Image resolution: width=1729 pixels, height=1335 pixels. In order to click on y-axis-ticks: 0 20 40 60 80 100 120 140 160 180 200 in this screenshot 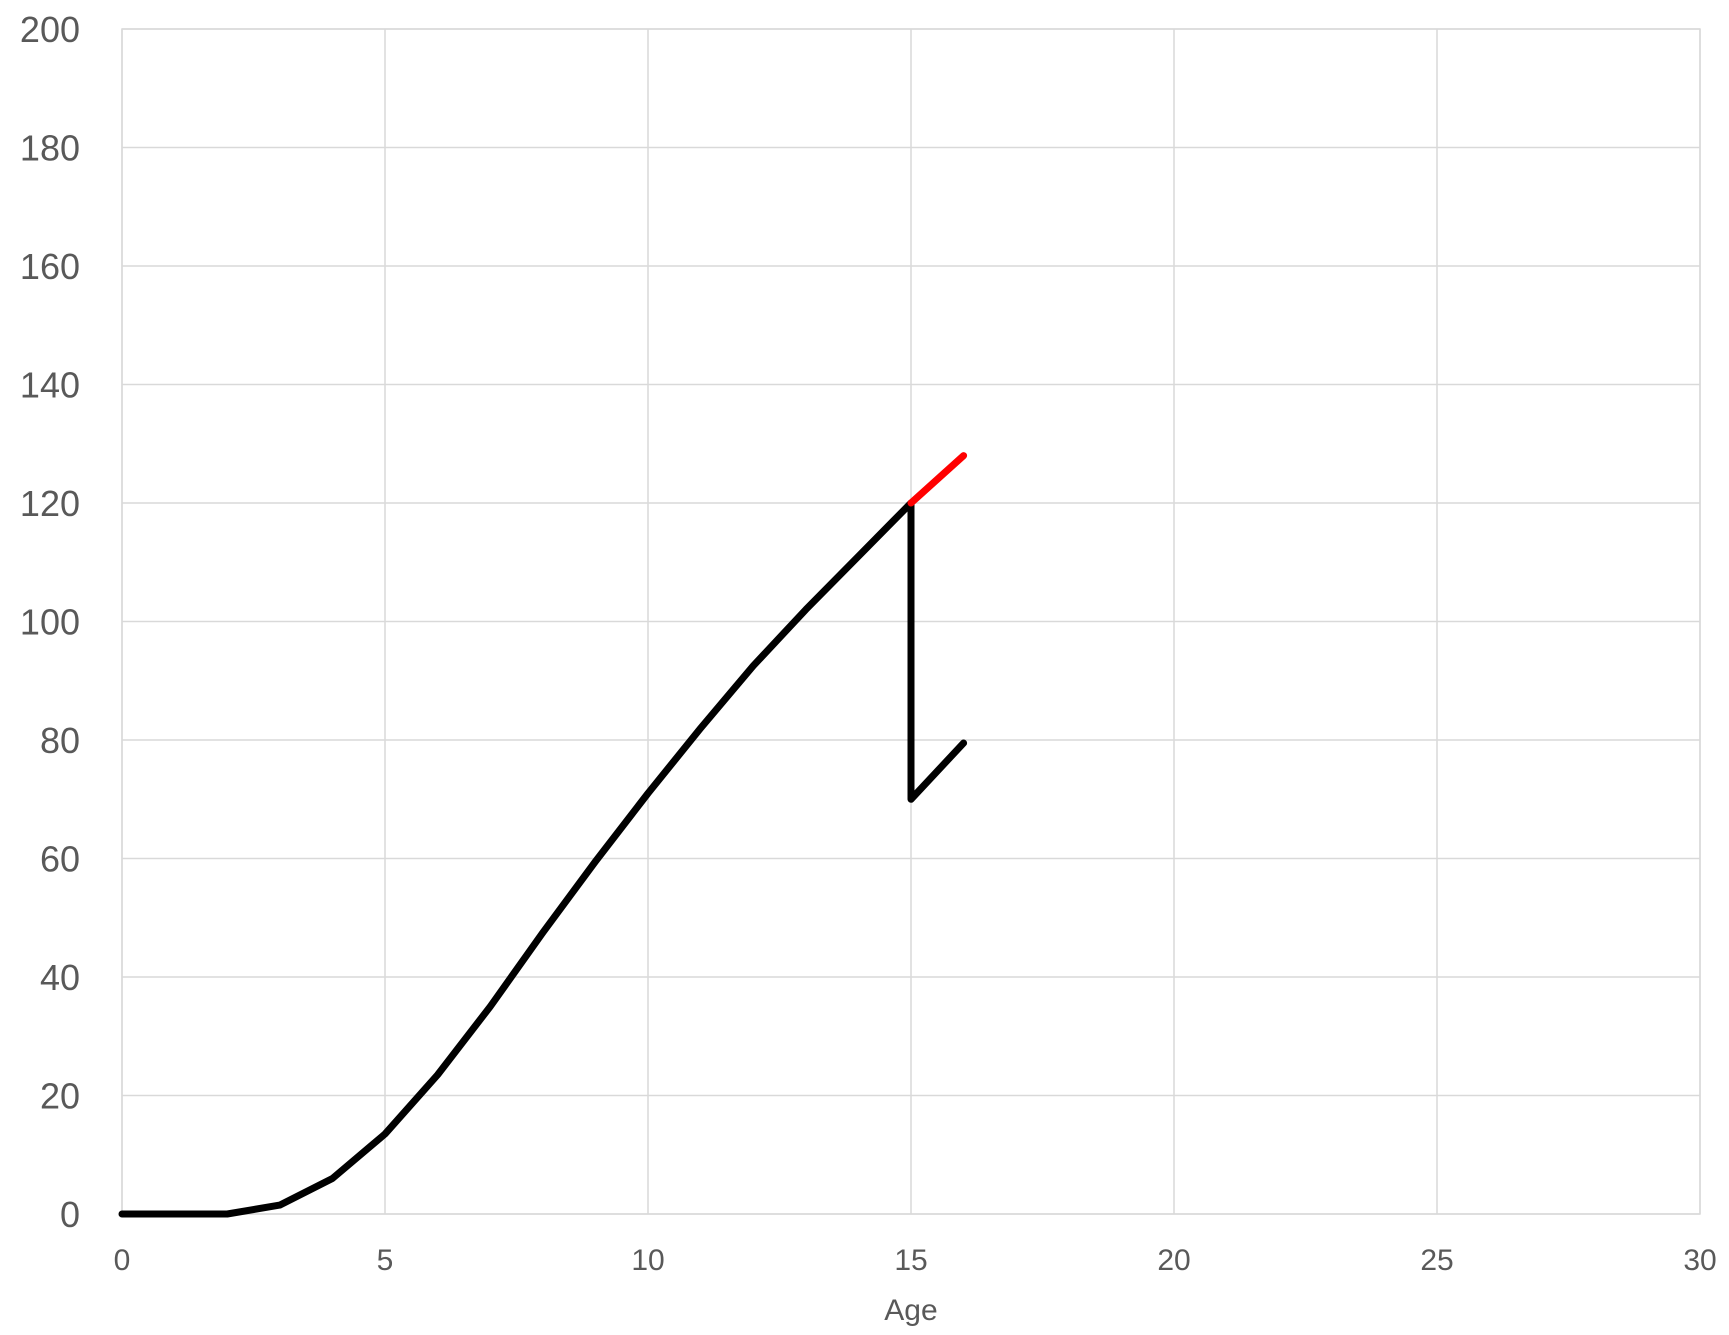, I will do `click(50, 622)`.